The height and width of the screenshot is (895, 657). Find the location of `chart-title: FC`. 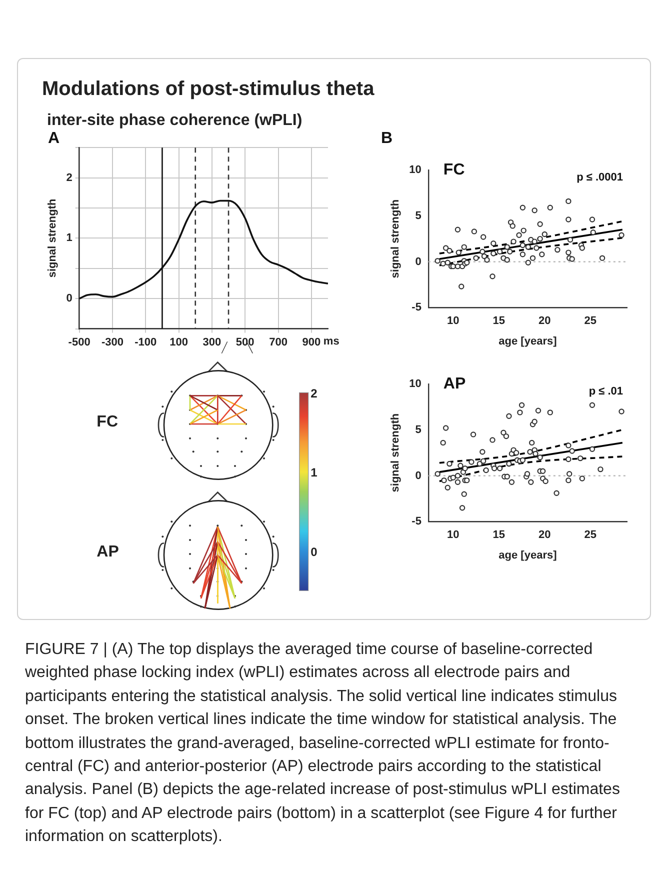

chart-title: FC is located at coordinates (454, 169).